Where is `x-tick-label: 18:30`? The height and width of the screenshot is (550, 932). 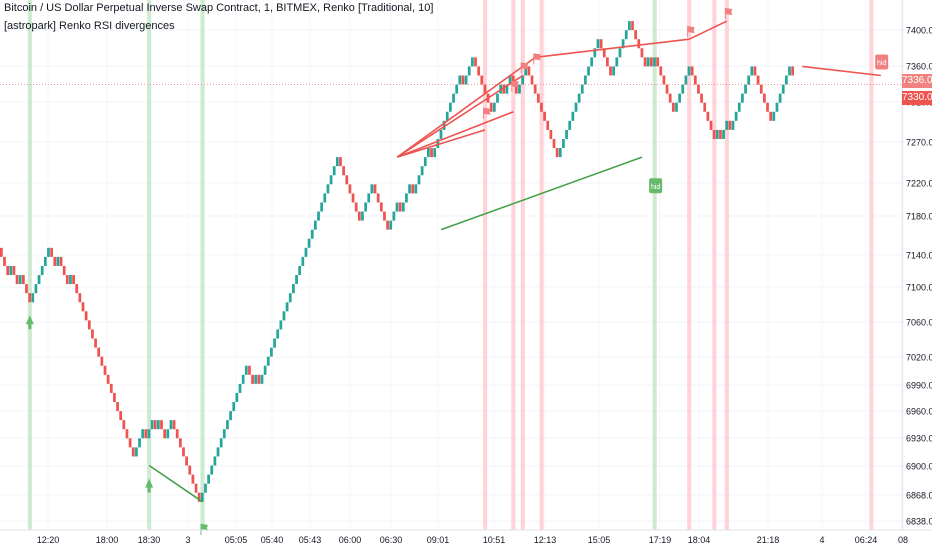
x-tick-label: 18:30 is located at coordinates (149, 540).